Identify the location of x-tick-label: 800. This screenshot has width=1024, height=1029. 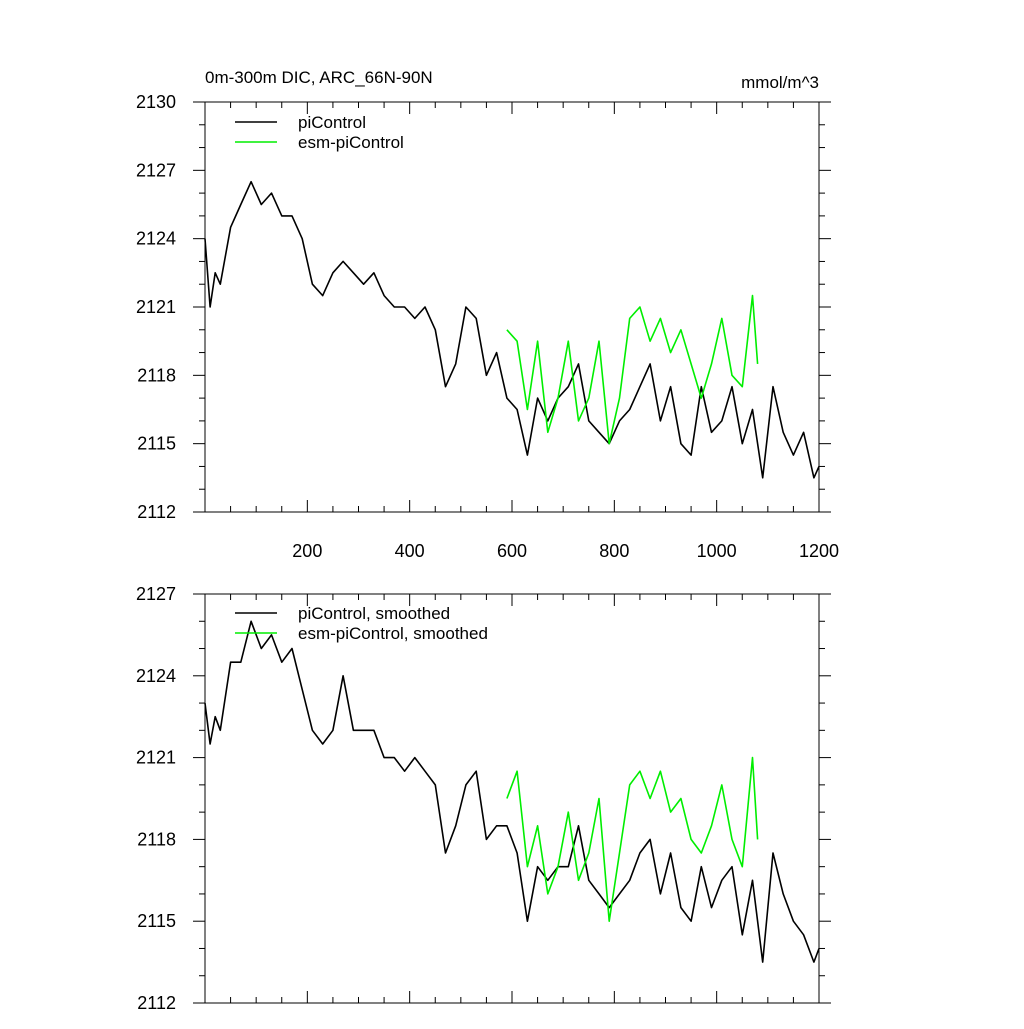
(614, 551).